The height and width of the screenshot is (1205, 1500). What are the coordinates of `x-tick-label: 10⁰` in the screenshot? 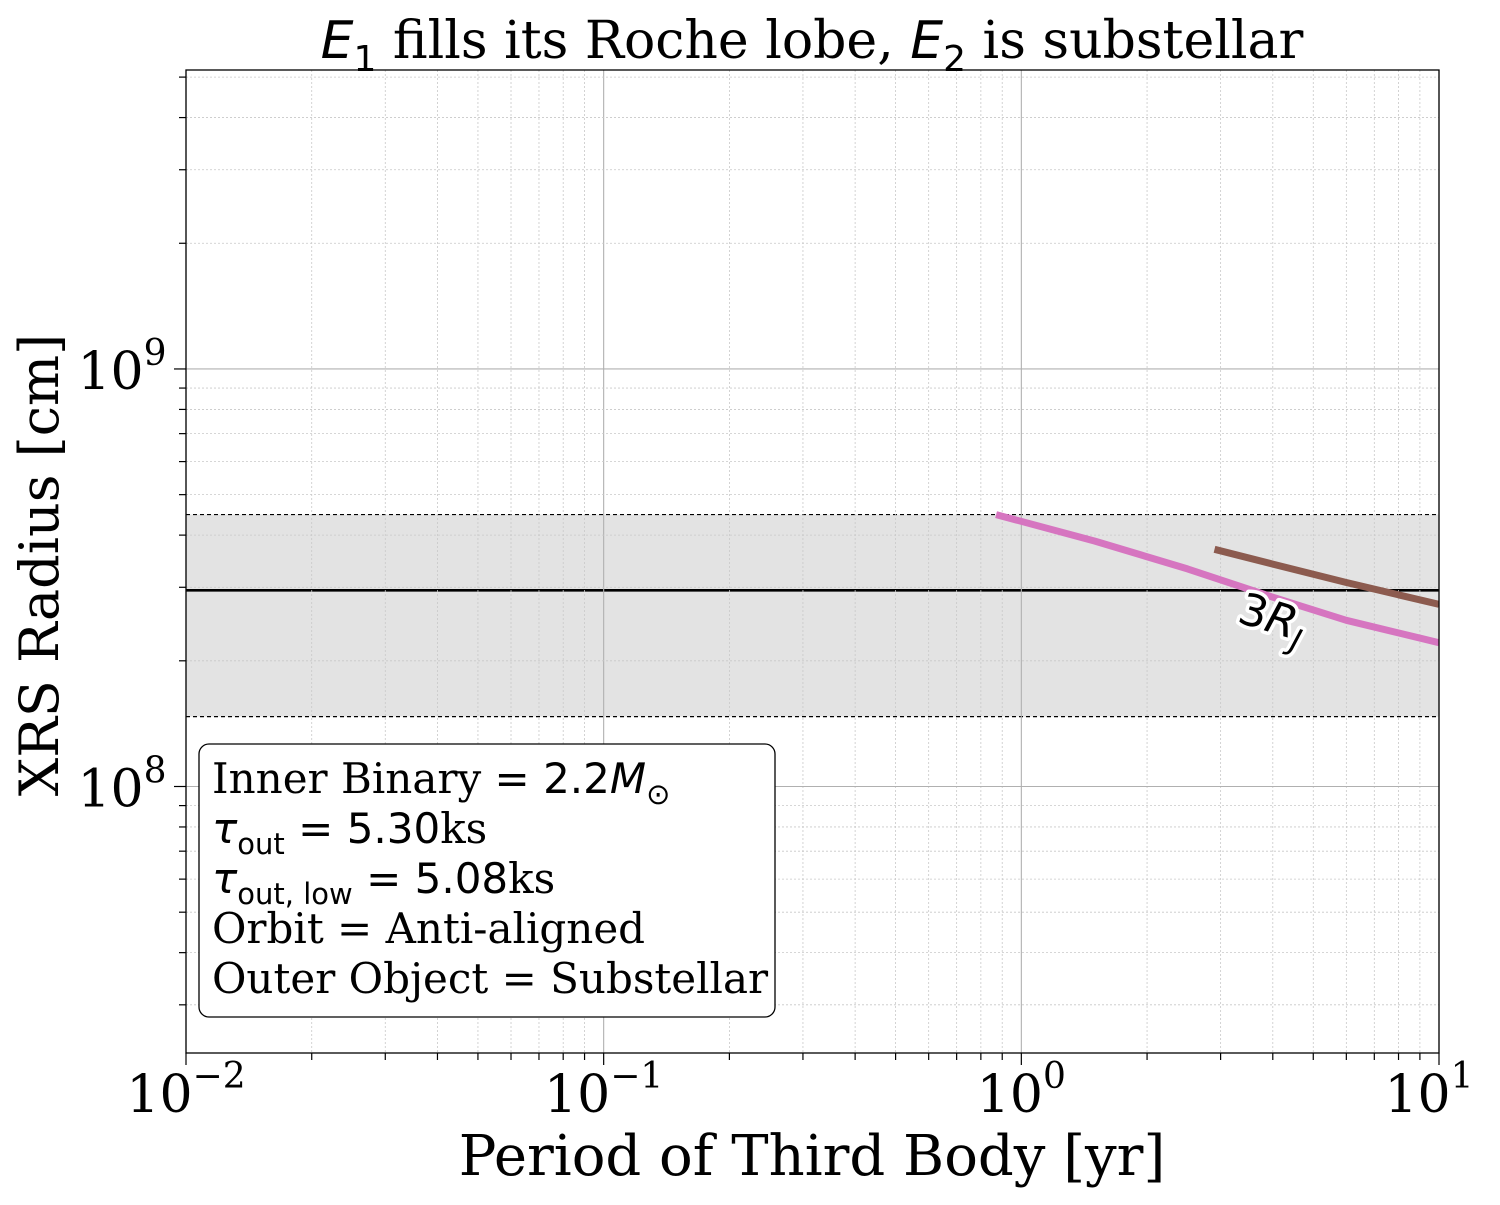 It's located at (1021, 1090).